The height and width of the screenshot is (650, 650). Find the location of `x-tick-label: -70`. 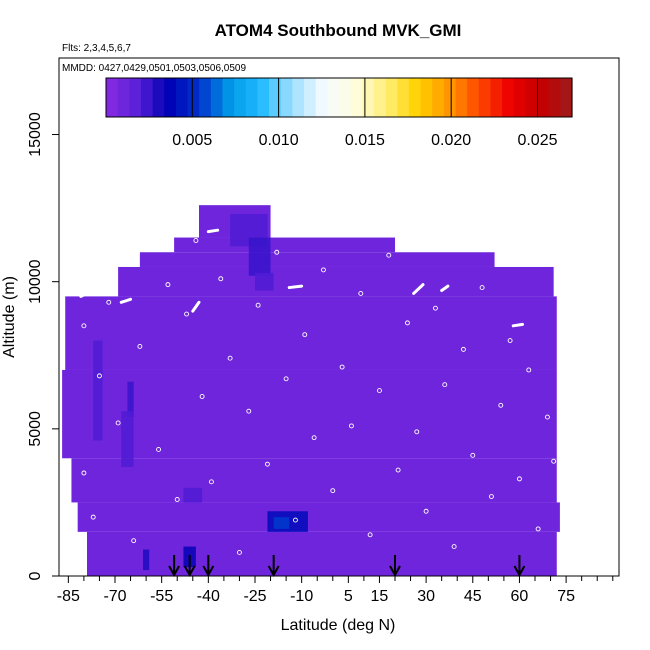

x-tick-label: -70 is located at coordinates (114, 596).